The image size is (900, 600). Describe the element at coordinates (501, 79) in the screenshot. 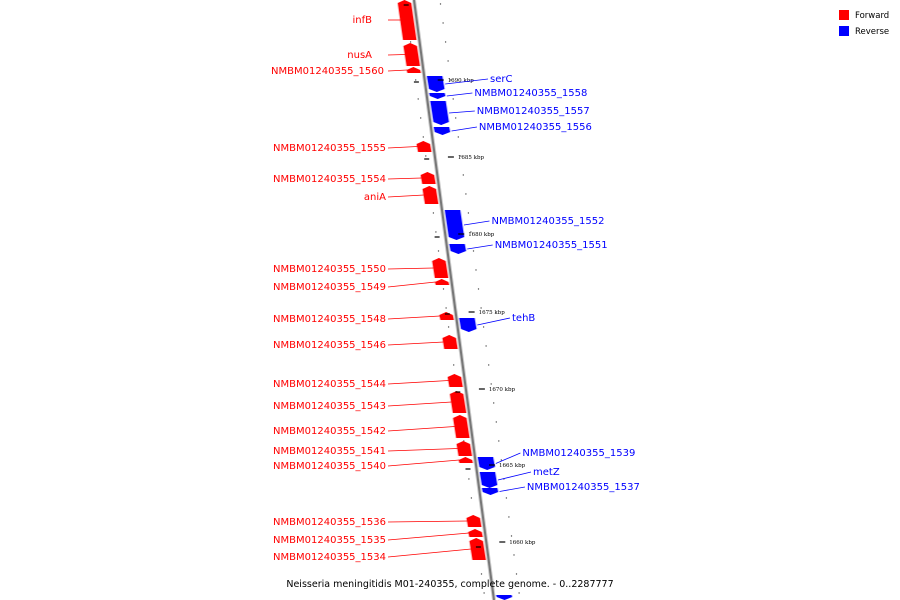

I see `reverse-gene-label: serC` at that location.